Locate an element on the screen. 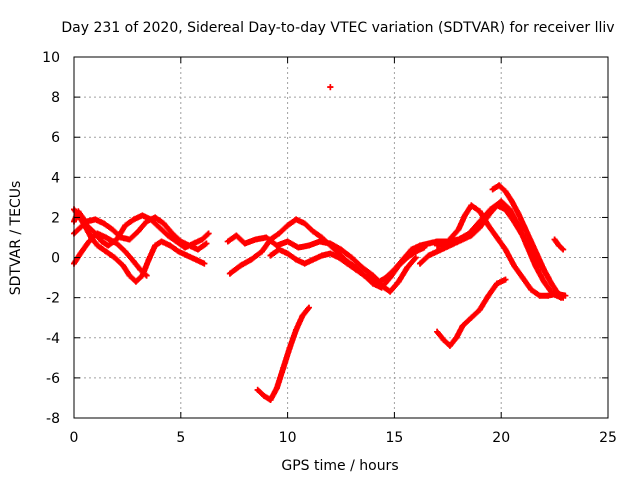 The image size is (640, 480). series-trace-f is located at coordinates (327, 253).